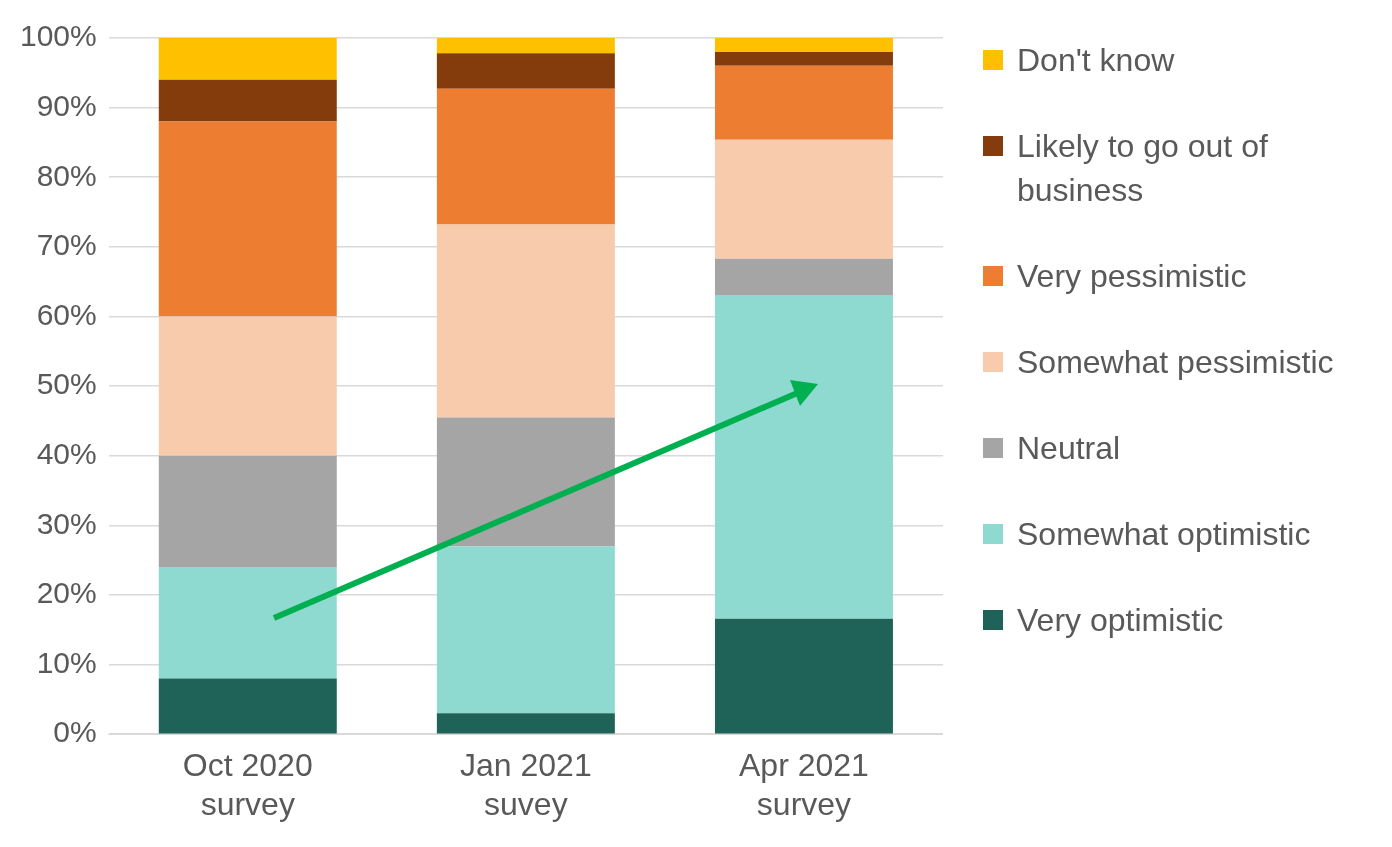  I want to click on y-tick-label: 20%, so click(66, 593).